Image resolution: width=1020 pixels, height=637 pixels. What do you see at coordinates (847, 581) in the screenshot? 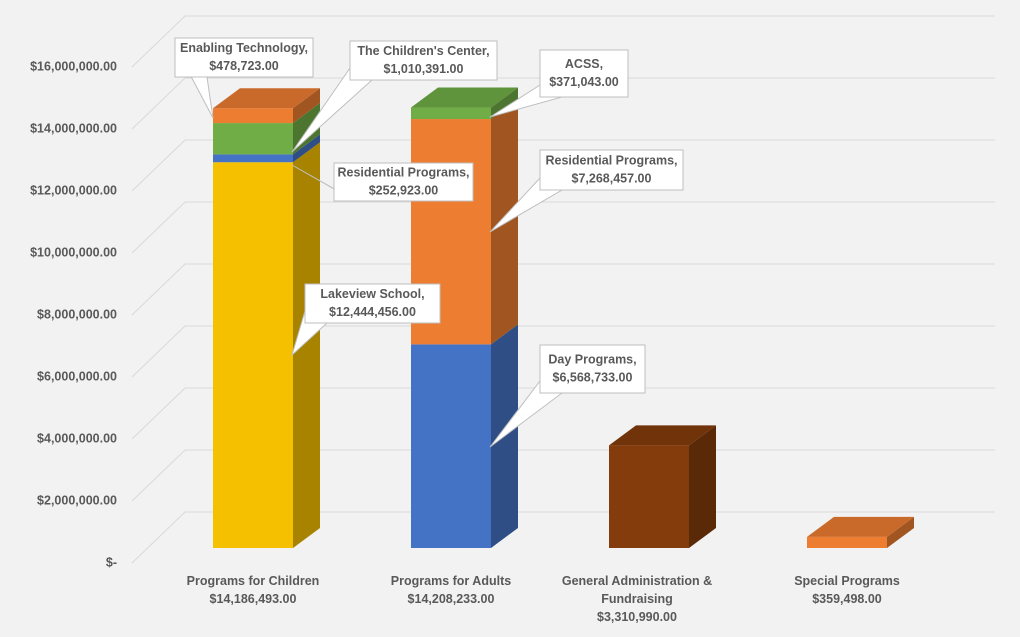
I see `category-name: Special Programs` at bounding box center [847, 581].